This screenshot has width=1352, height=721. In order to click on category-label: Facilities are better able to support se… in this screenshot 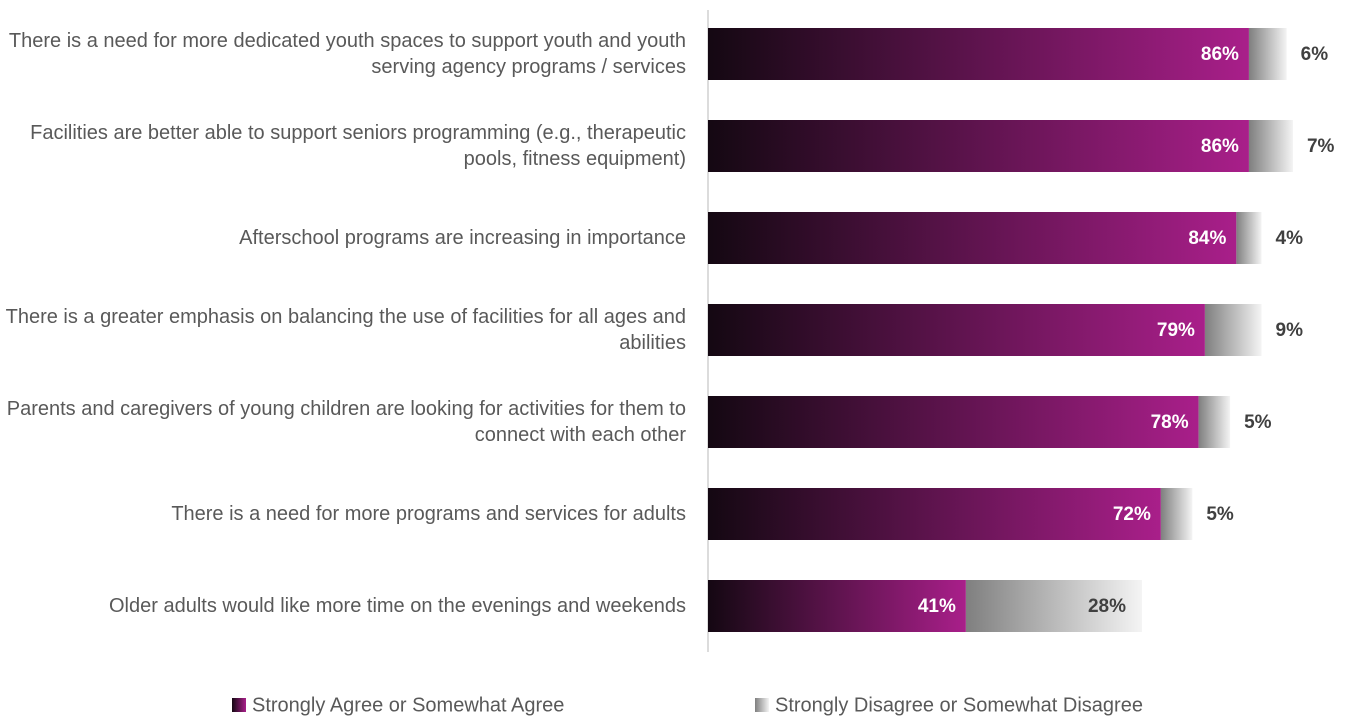, I will do `click(358, 146)`.